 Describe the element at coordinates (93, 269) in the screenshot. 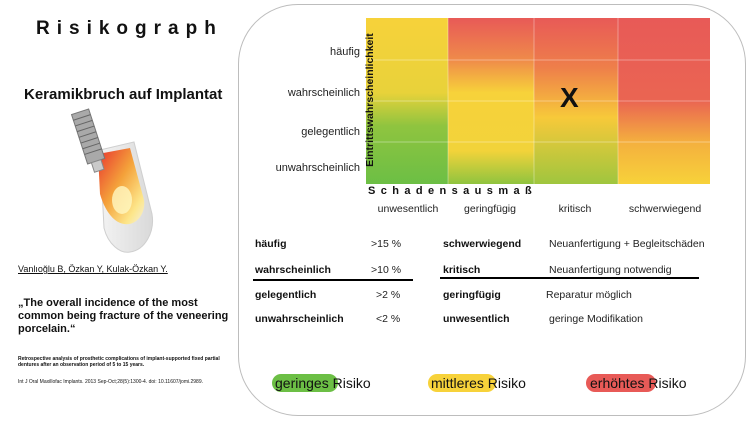

I see `authors: Vanlıoğlu B, Özkan Y, Kulak-Özkan Y.` at that location.